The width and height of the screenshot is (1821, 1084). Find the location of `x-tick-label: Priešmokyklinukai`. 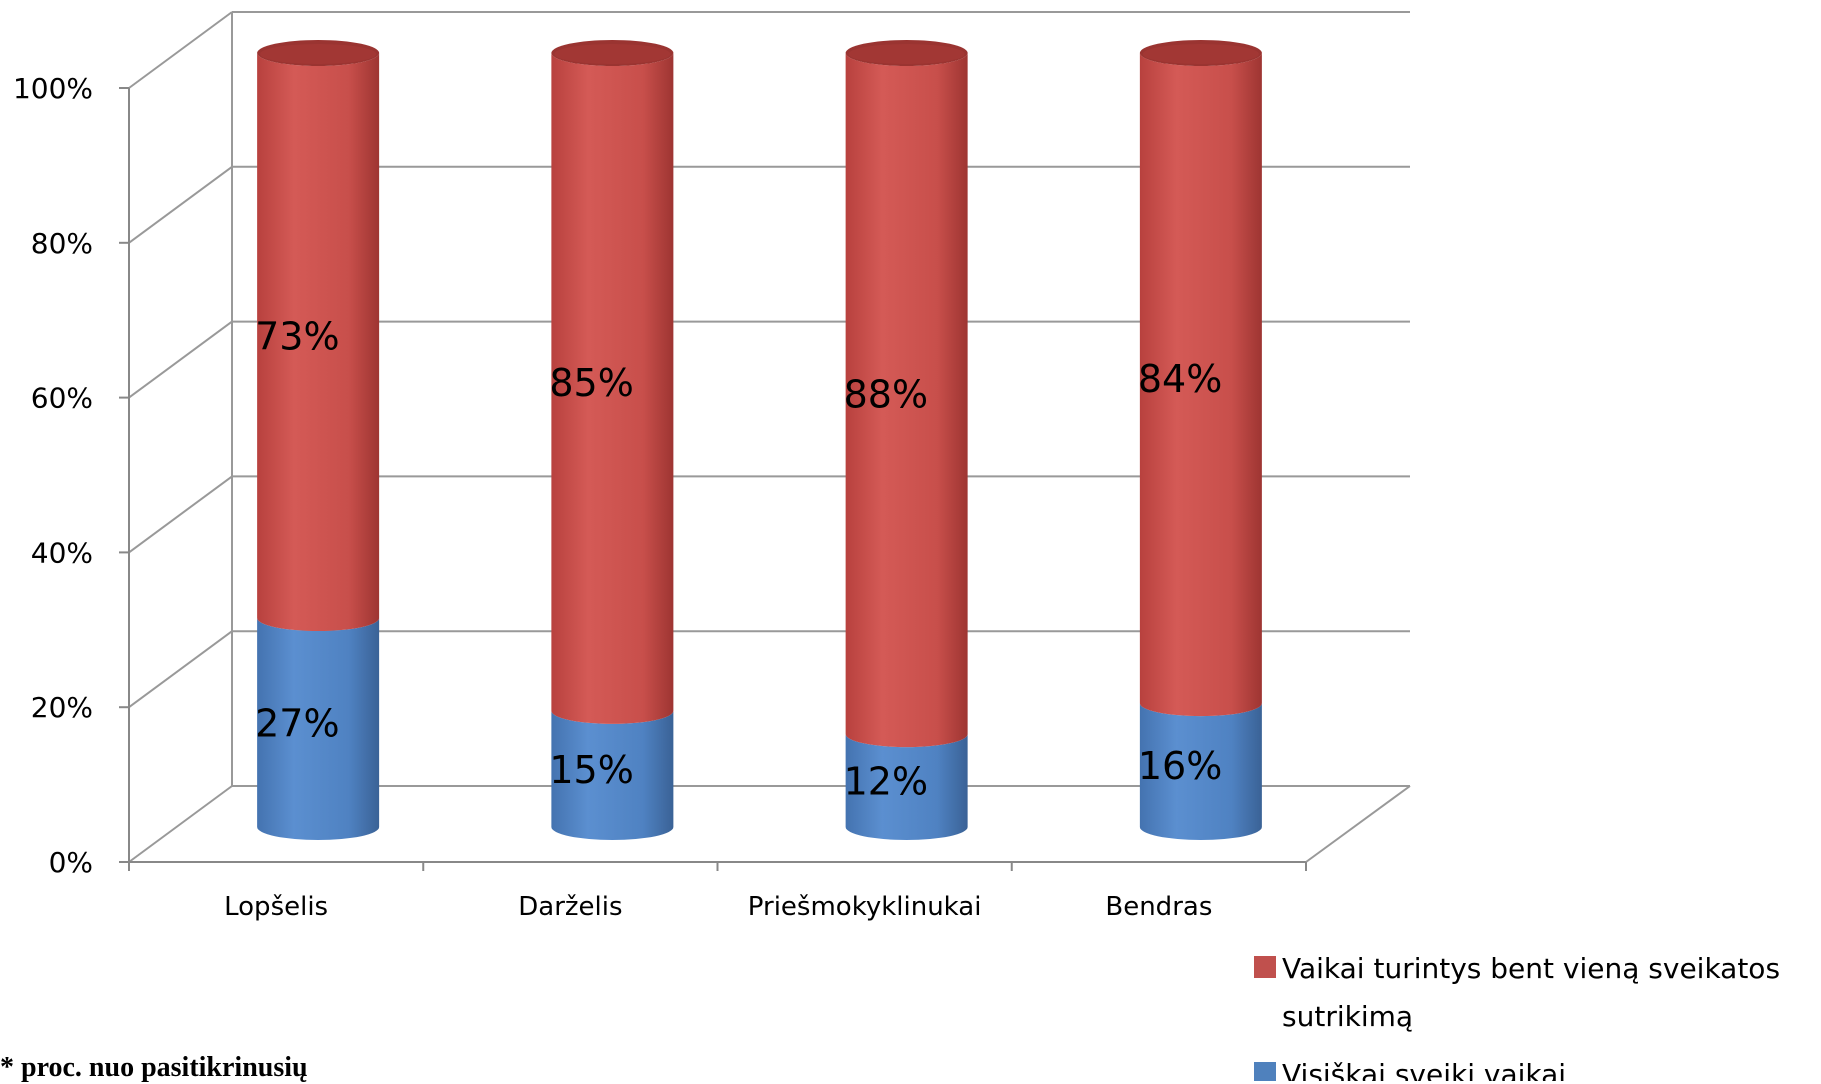

x-tick-label: Priešmokyklinukai is located at coordinates (865, 907).